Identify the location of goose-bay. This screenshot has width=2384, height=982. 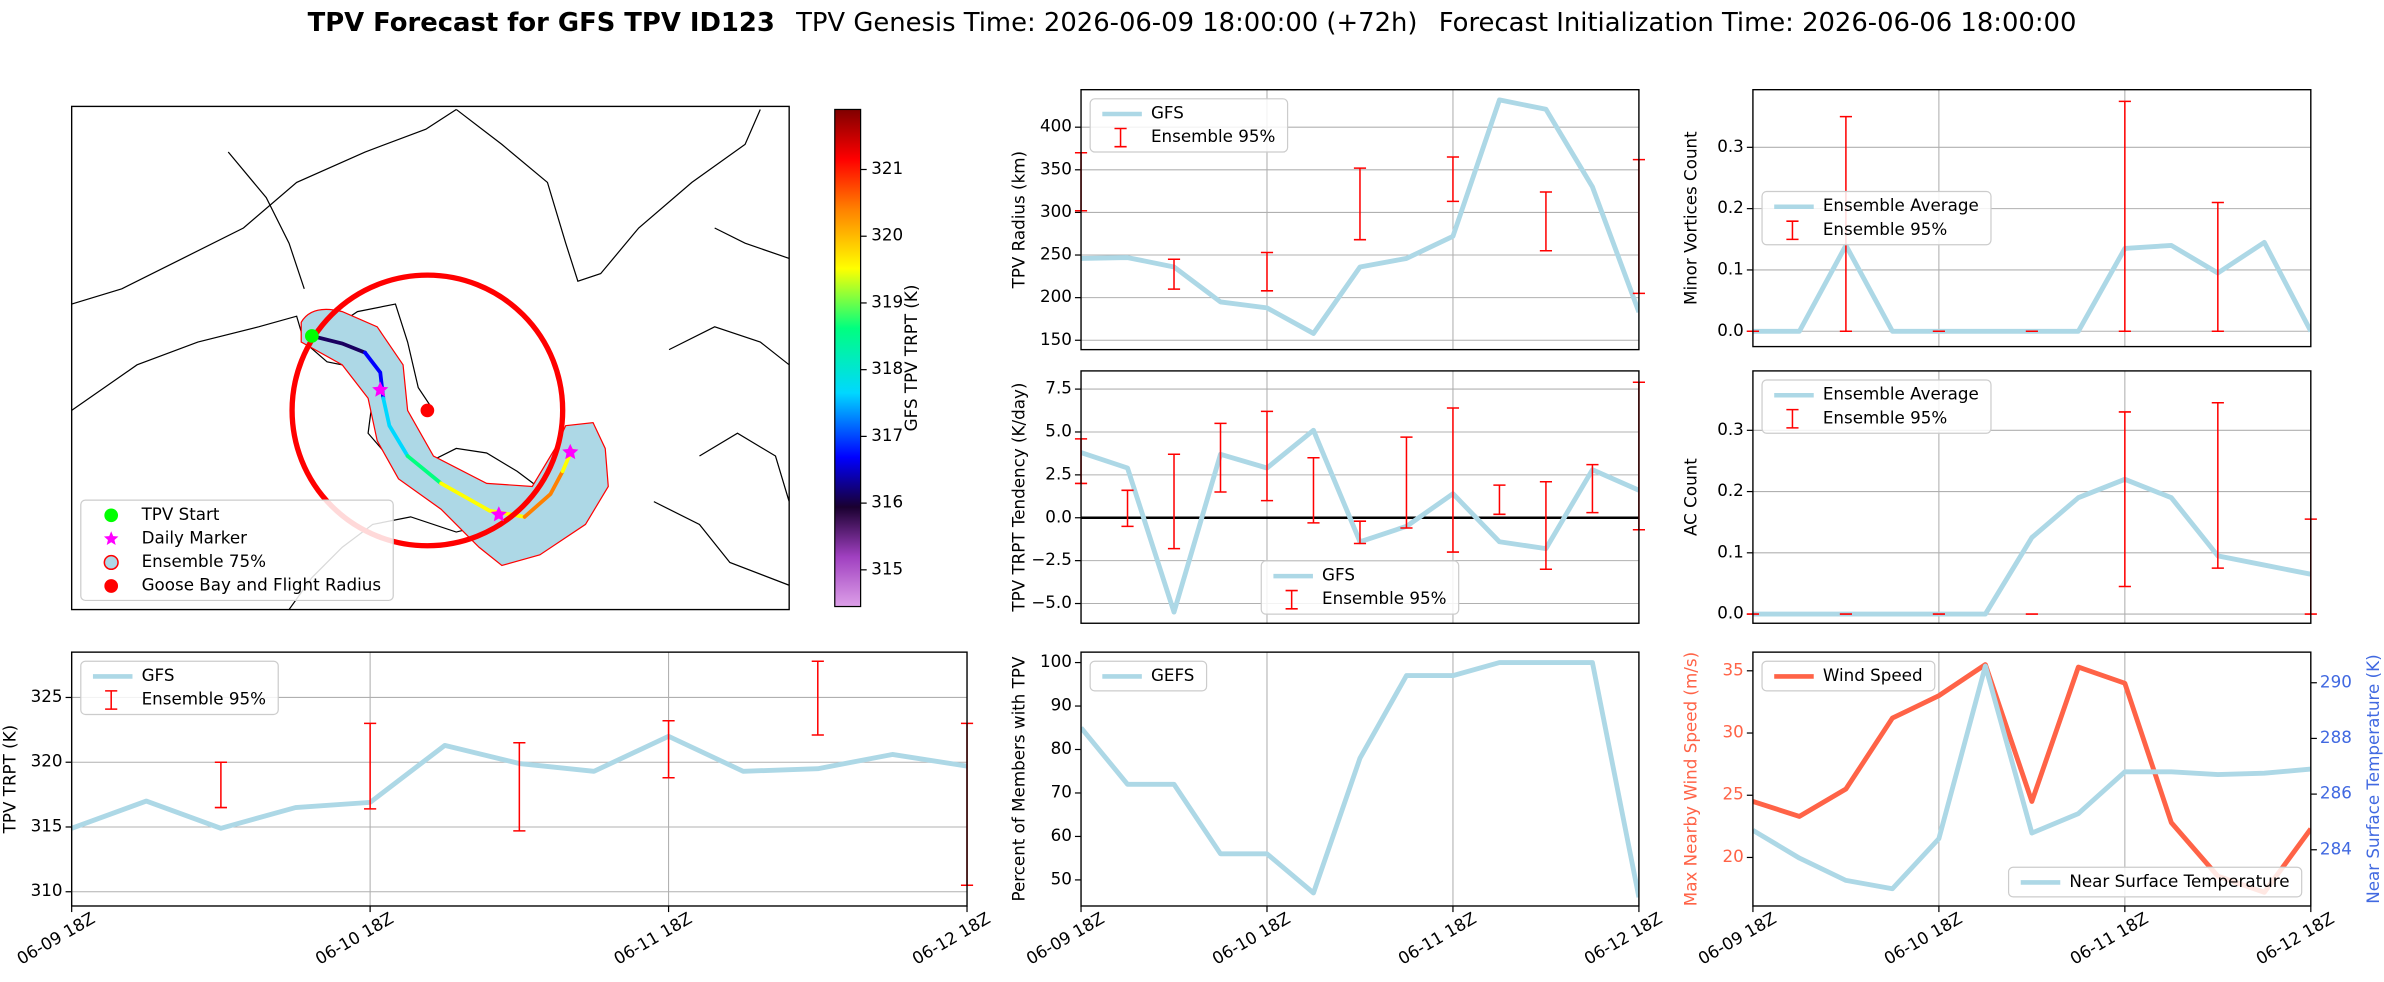
(427, 410).